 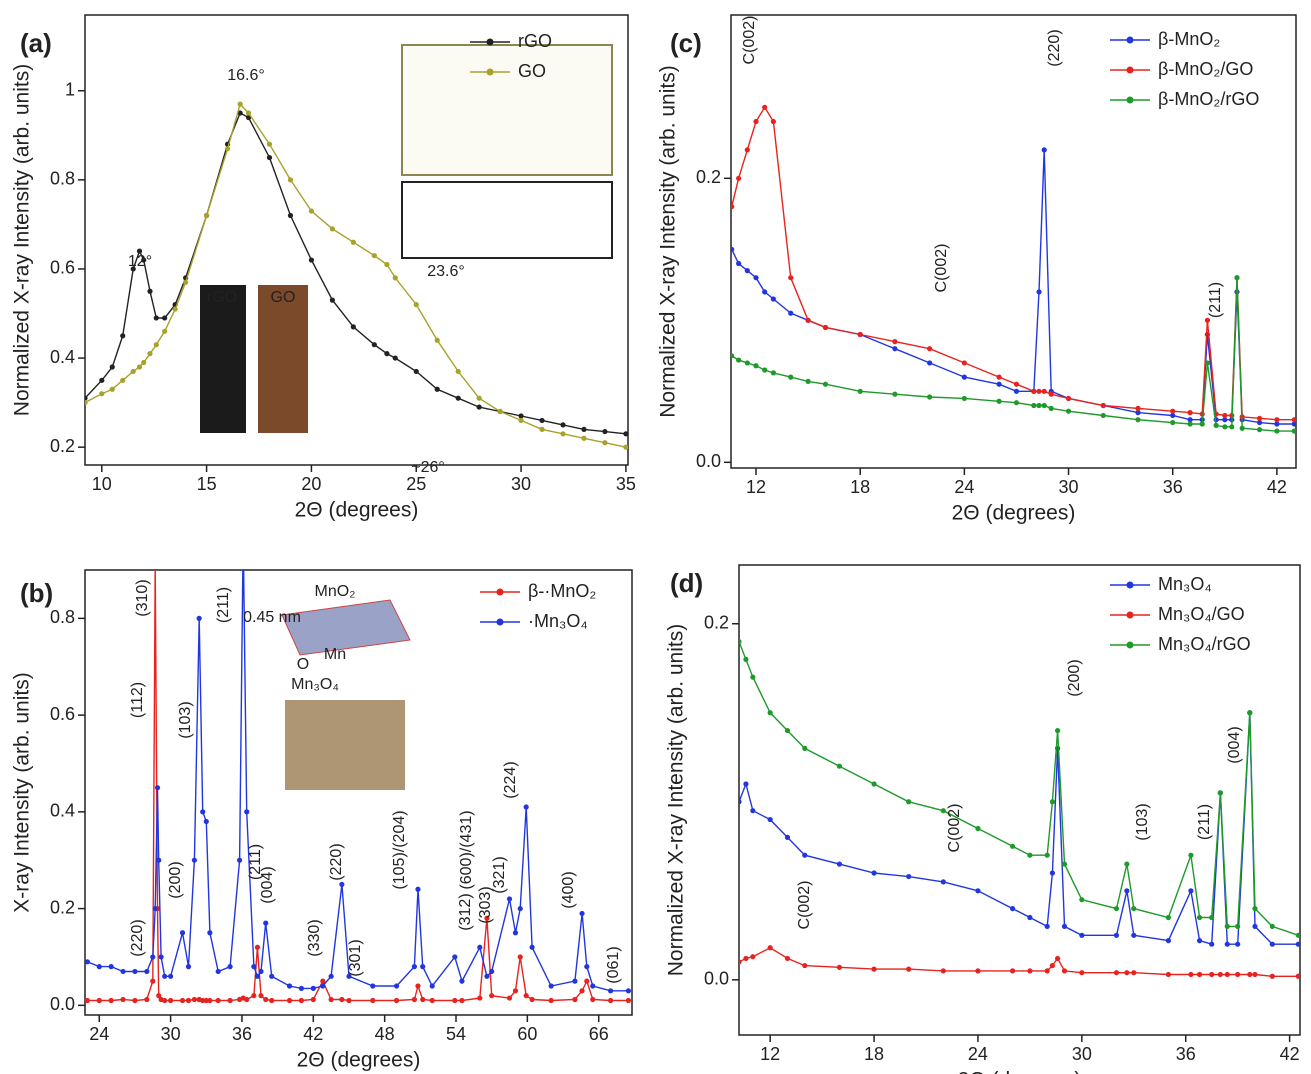 What do you see at coordinates (137, 700) in the screenshot?
I see `annotation: (112)` at bounding box center [137, 700].